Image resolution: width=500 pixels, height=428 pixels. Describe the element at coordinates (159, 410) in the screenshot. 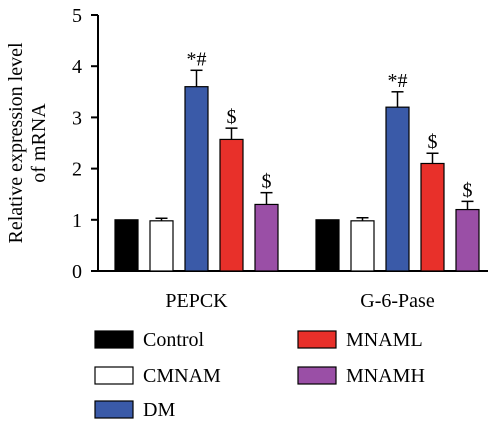

I see `legend-label: DM` at that location.